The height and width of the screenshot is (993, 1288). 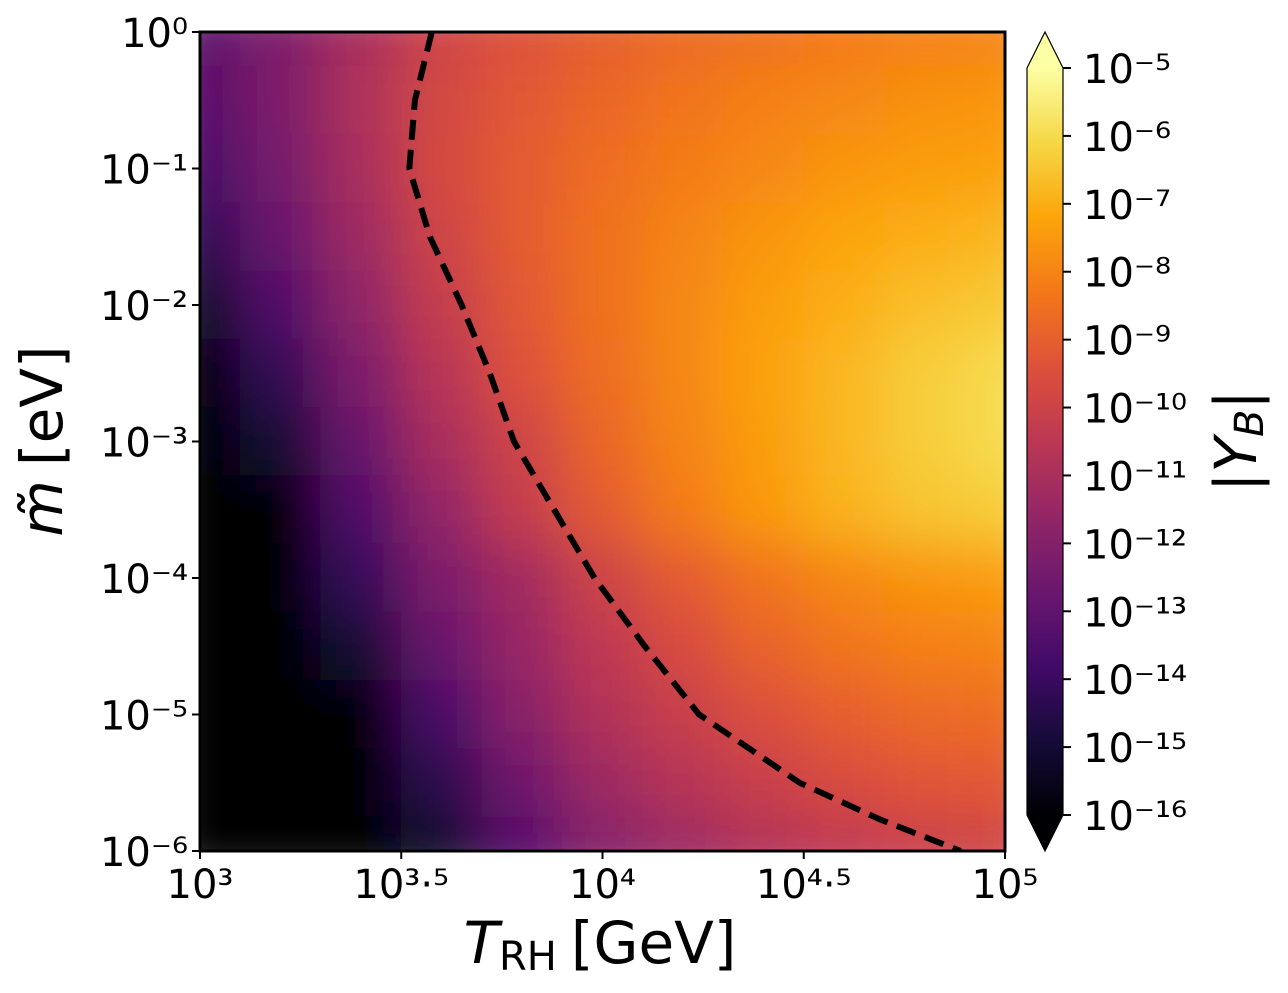 What do you see at coordinates (144, 853) in the screenshot?
I see `y-tick-label: 10⁻⁶` at bounding box center [144, 853].